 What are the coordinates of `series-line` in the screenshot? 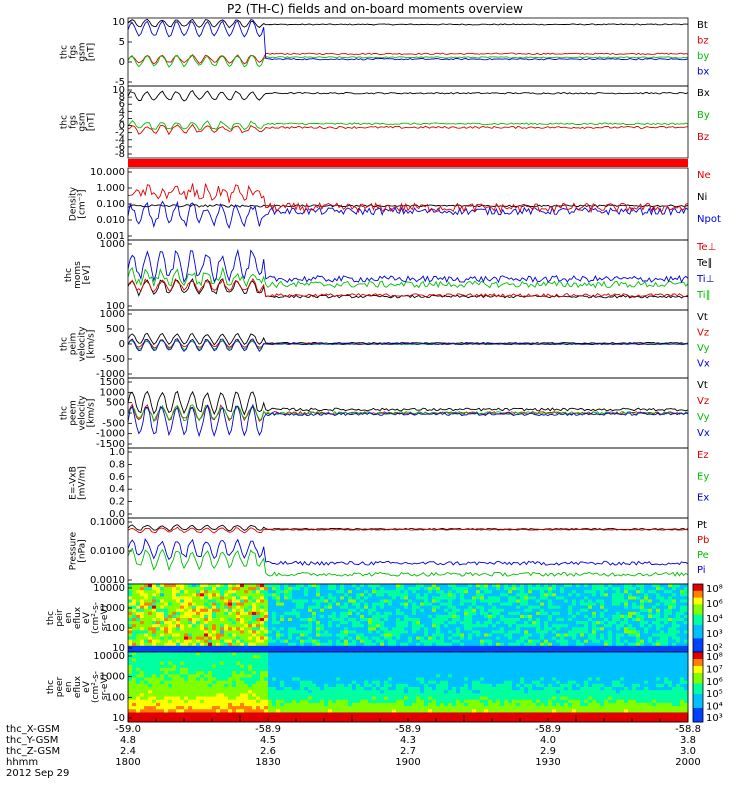 It's located at (408, 95).